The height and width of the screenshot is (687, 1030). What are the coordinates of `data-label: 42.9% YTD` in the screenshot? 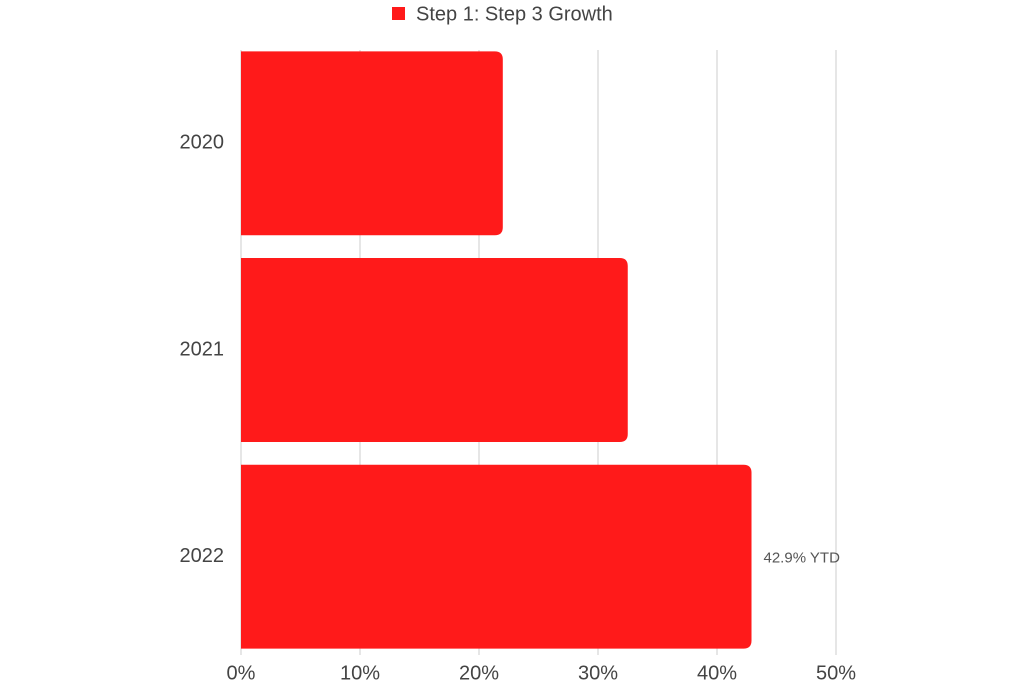 It's located at (802, 558).